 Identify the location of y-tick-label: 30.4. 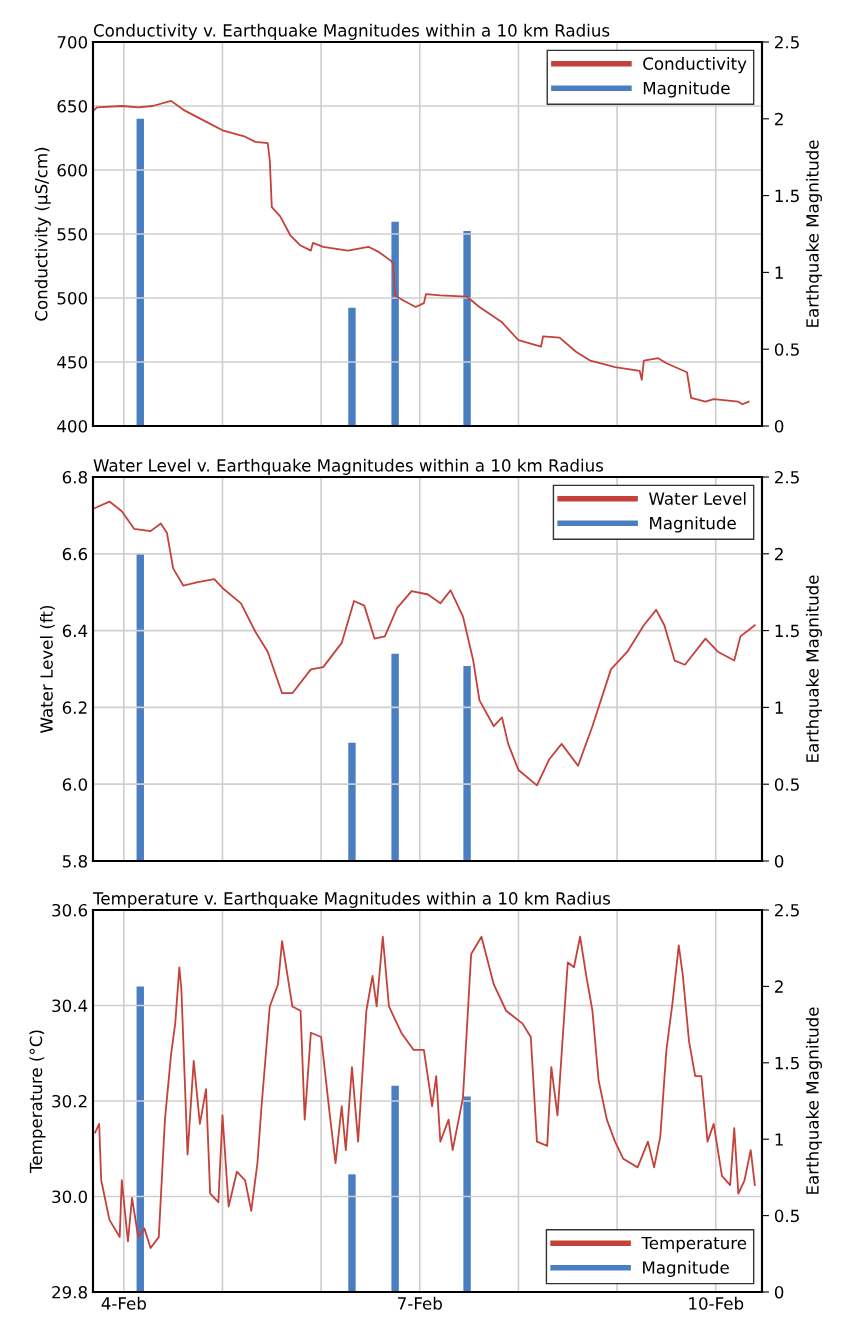
(70, 1006).